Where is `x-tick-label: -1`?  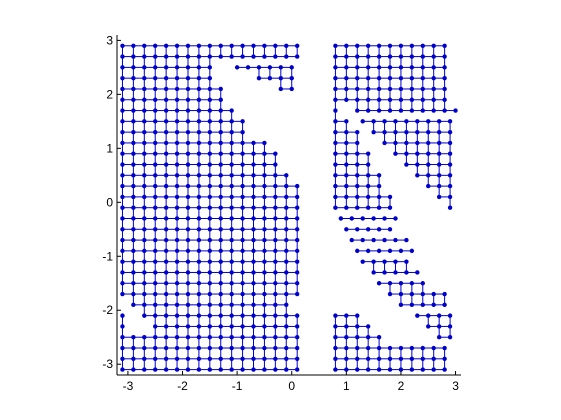 x-tick-label: -1 is located at coordinates (237, 386).